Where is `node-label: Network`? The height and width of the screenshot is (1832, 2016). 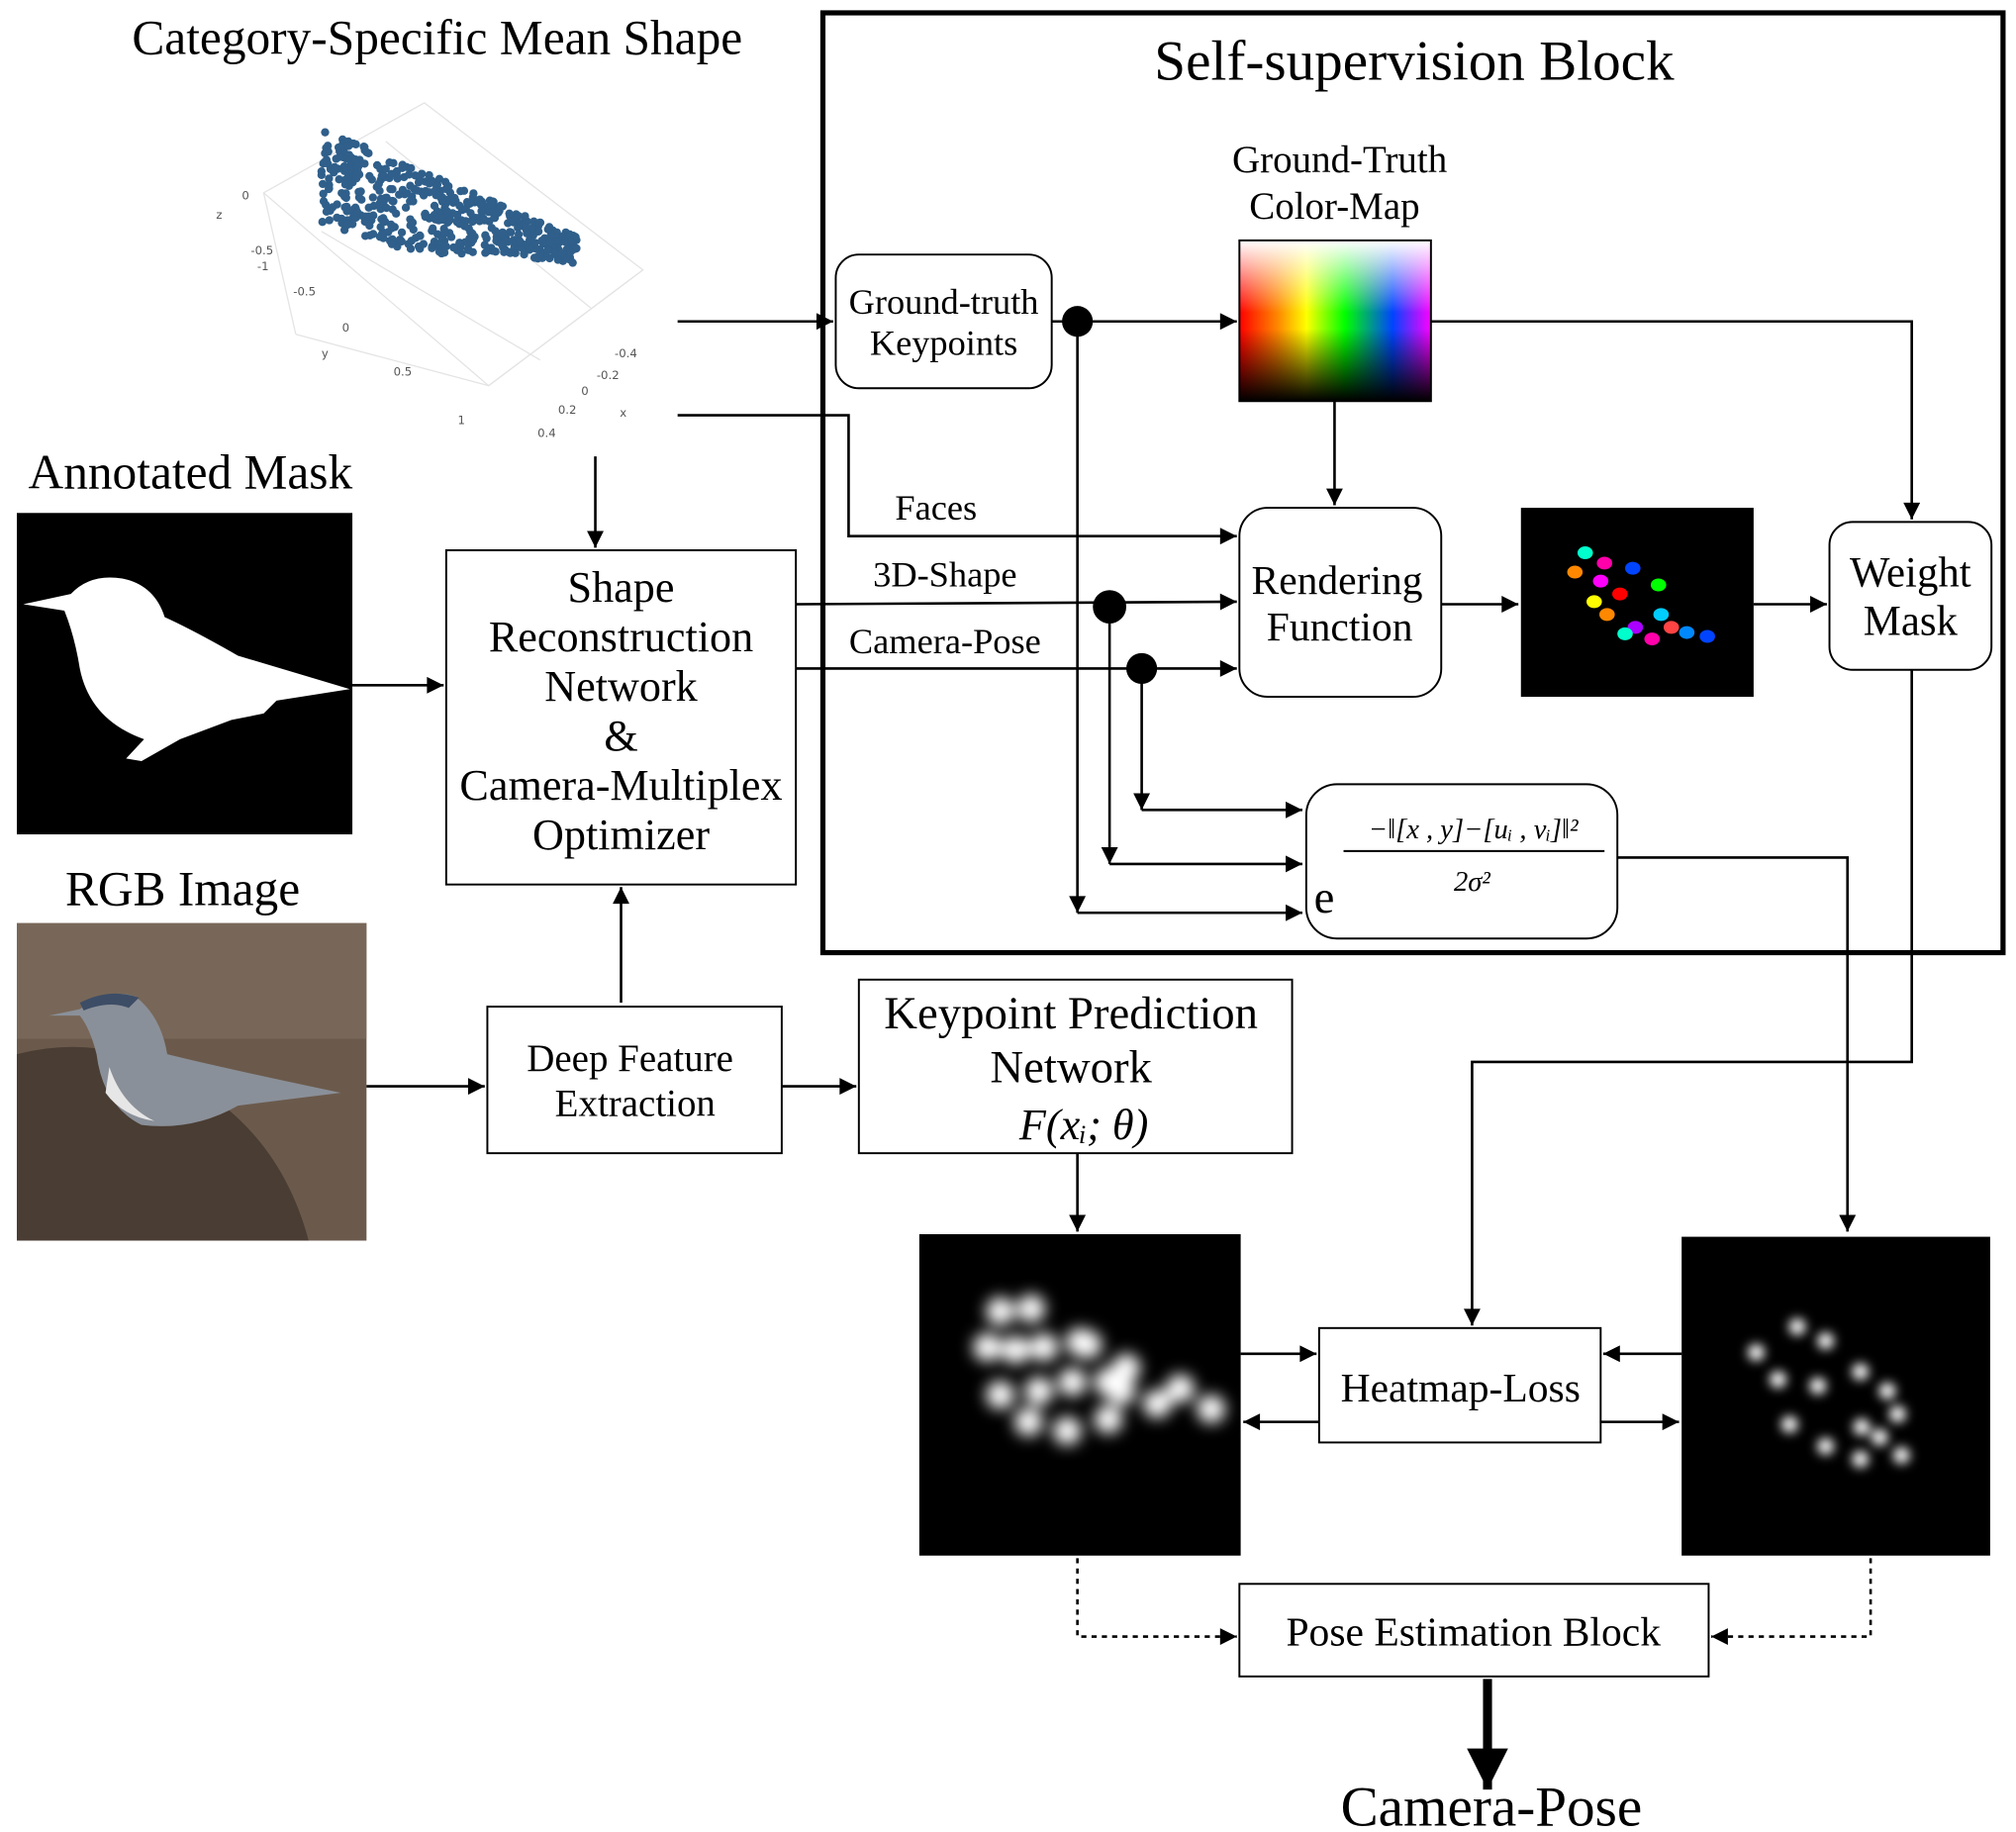
node-label: Network is located at coordinates (621, 686).